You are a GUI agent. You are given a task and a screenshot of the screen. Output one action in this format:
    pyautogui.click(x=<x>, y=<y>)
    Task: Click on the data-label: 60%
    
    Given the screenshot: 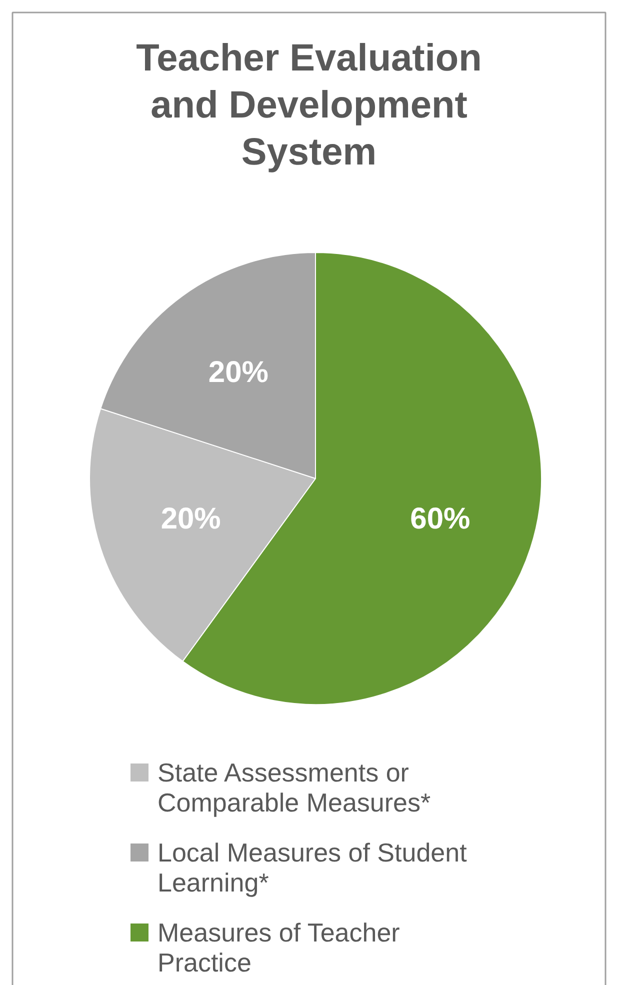 What is the action you would take?
    pyautogui.click(x=440, y=519)
    